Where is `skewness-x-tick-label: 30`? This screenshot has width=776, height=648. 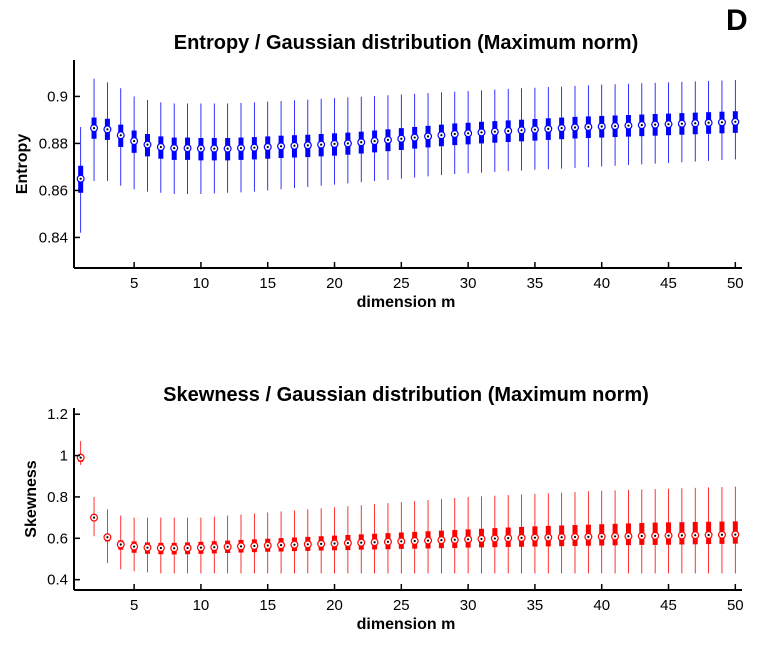
skewness-x-tick-label: 30 is located at coordinates (468, 605).